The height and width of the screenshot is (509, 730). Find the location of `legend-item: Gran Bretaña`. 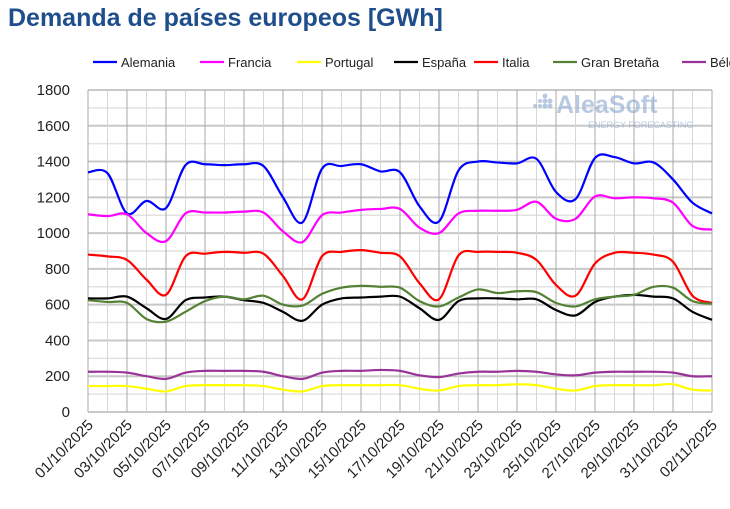

legend-item: Gran Bretaña is located at coordinates (606, 62).